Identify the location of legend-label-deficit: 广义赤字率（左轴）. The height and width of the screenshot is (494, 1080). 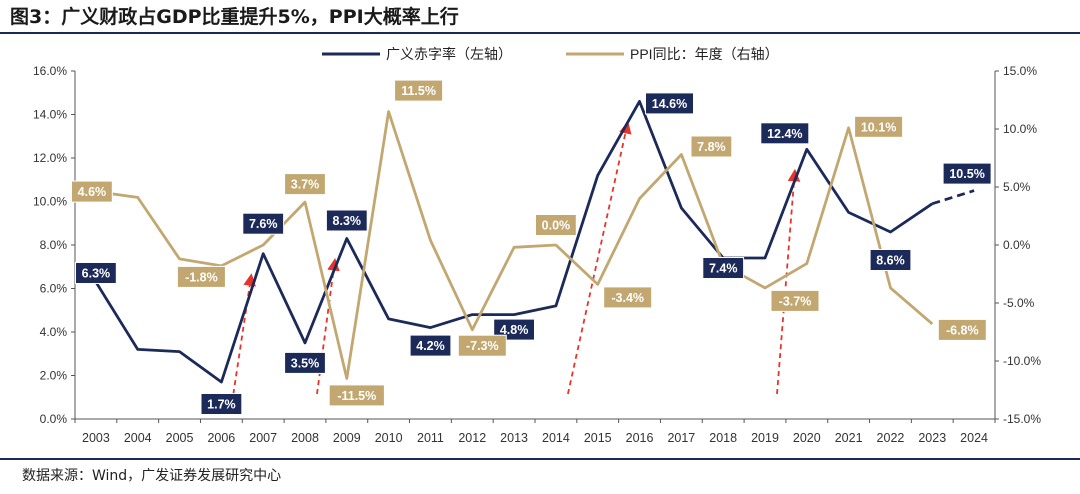
(449, 54).